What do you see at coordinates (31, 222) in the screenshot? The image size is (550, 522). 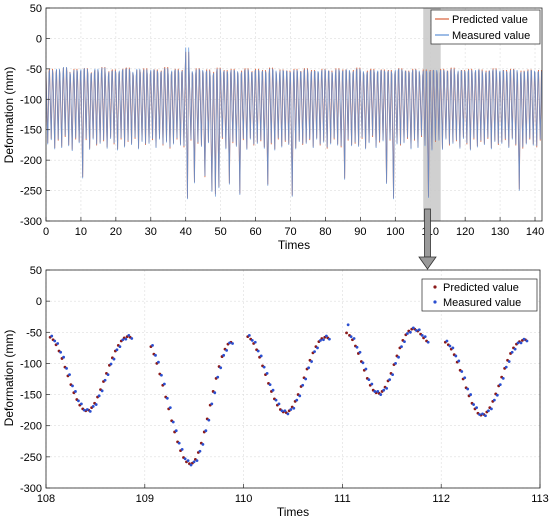 I see `top-y-tick-label: -300` at bounding box center [31, 222].